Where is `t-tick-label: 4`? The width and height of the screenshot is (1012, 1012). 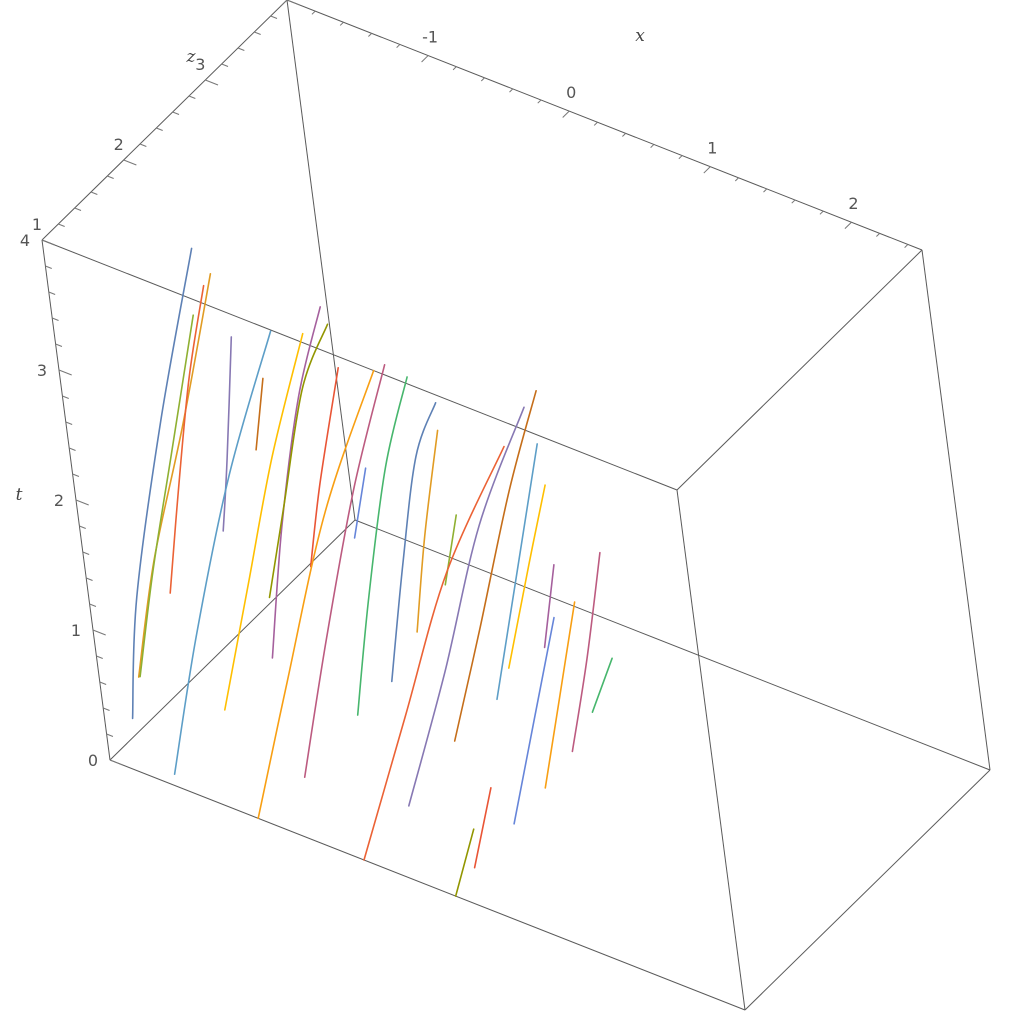
t-tick-label: 4 is located at coordinates (25, 240).